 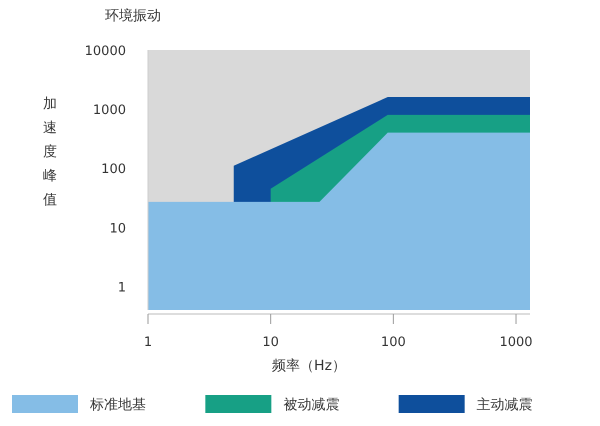 I want to click on y-axis-title: 加速度峰值, so click(x=50, y=152).